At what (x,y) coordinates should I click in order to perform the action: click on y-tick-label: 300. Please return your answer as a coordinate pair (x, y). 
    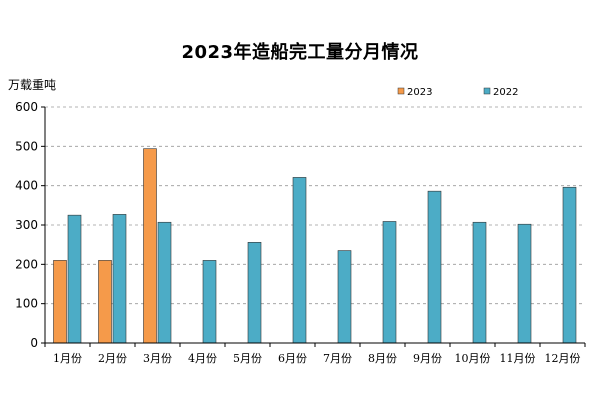
    Looking at the image, I should click on (26, 225).